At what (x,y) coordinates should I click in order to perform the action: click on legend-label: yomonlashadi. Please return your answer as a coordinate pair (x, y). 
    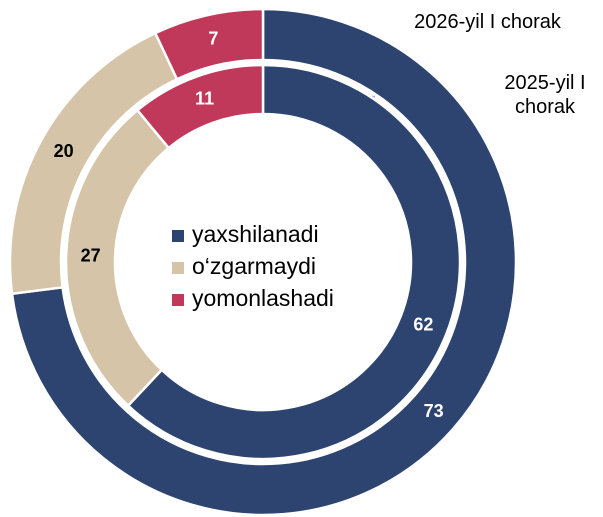
    Looking at the image, I should click on (263, 298).